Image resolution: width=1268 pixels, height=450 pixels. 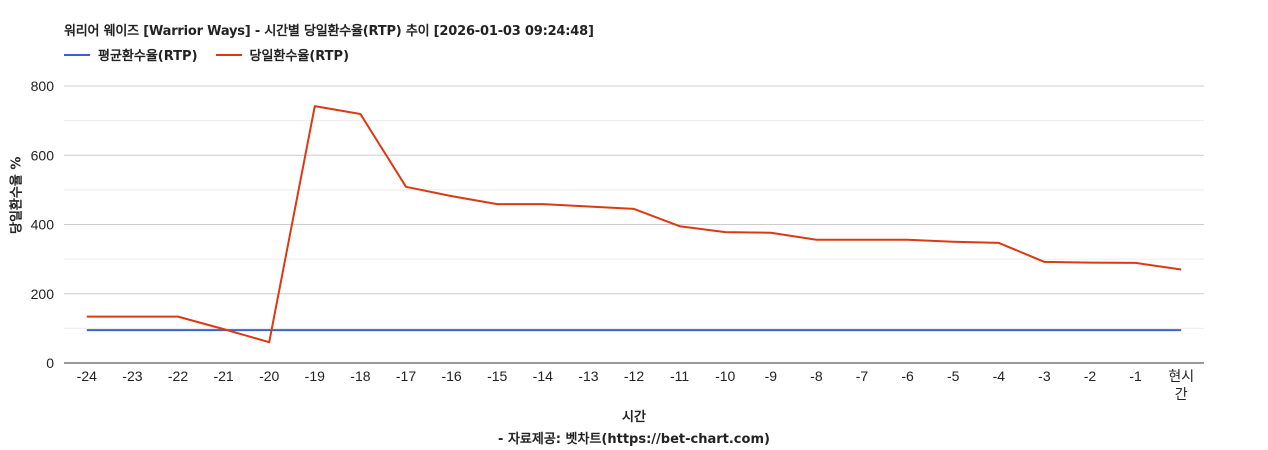 What do you see at coordinates (862, 376) in the screenshot?
I see `x-tick-label: -7` at bounding box center [862, 376].